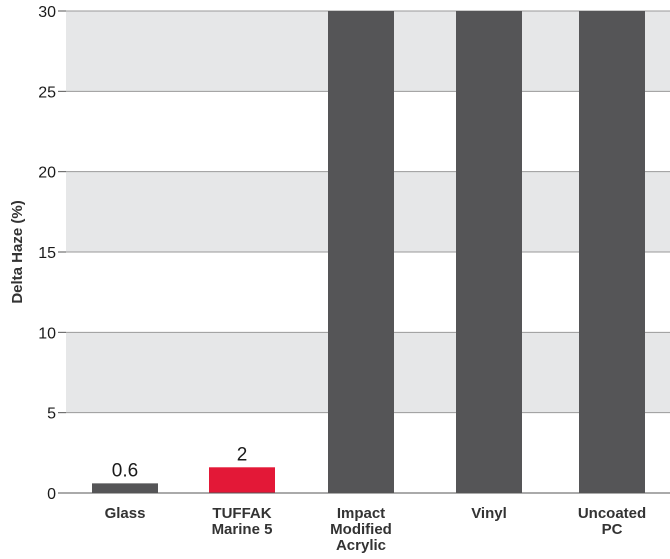 The width and height of the screenshot is (670, 559). I want to click on y-tick-label: 25, so click(47, 92).